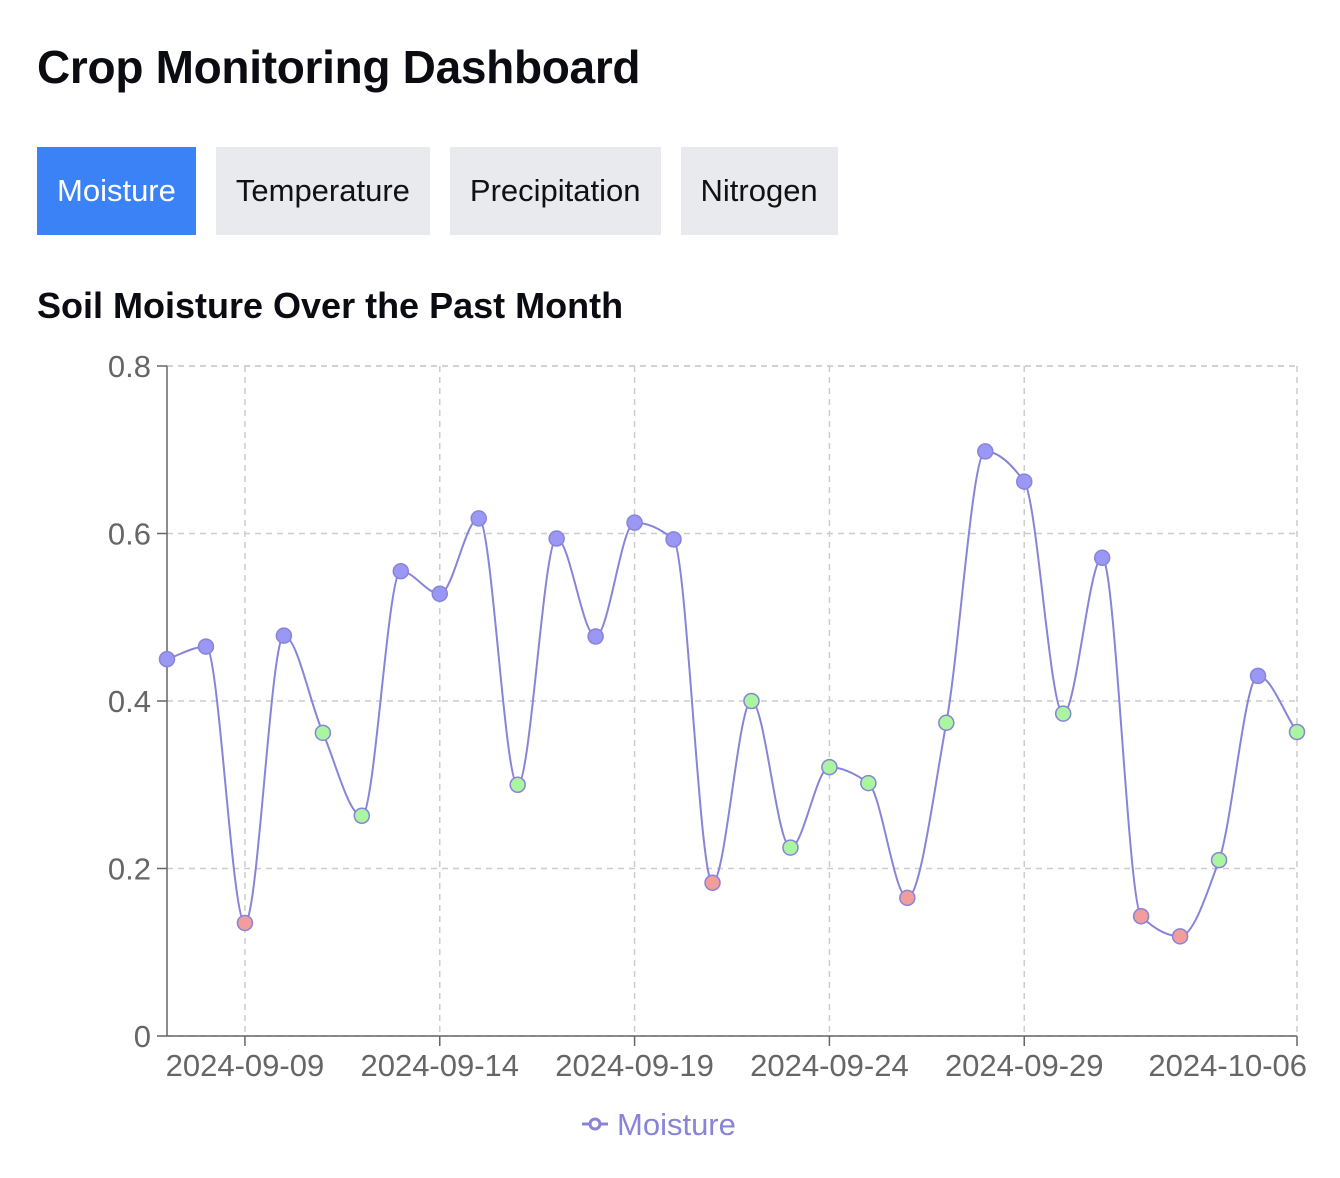 The height and width of the screenshot is (1178, 1340). Describe the element at coordinates (322, 191) in the screenshot. I see `tab-temperature: Temperature` at that location.